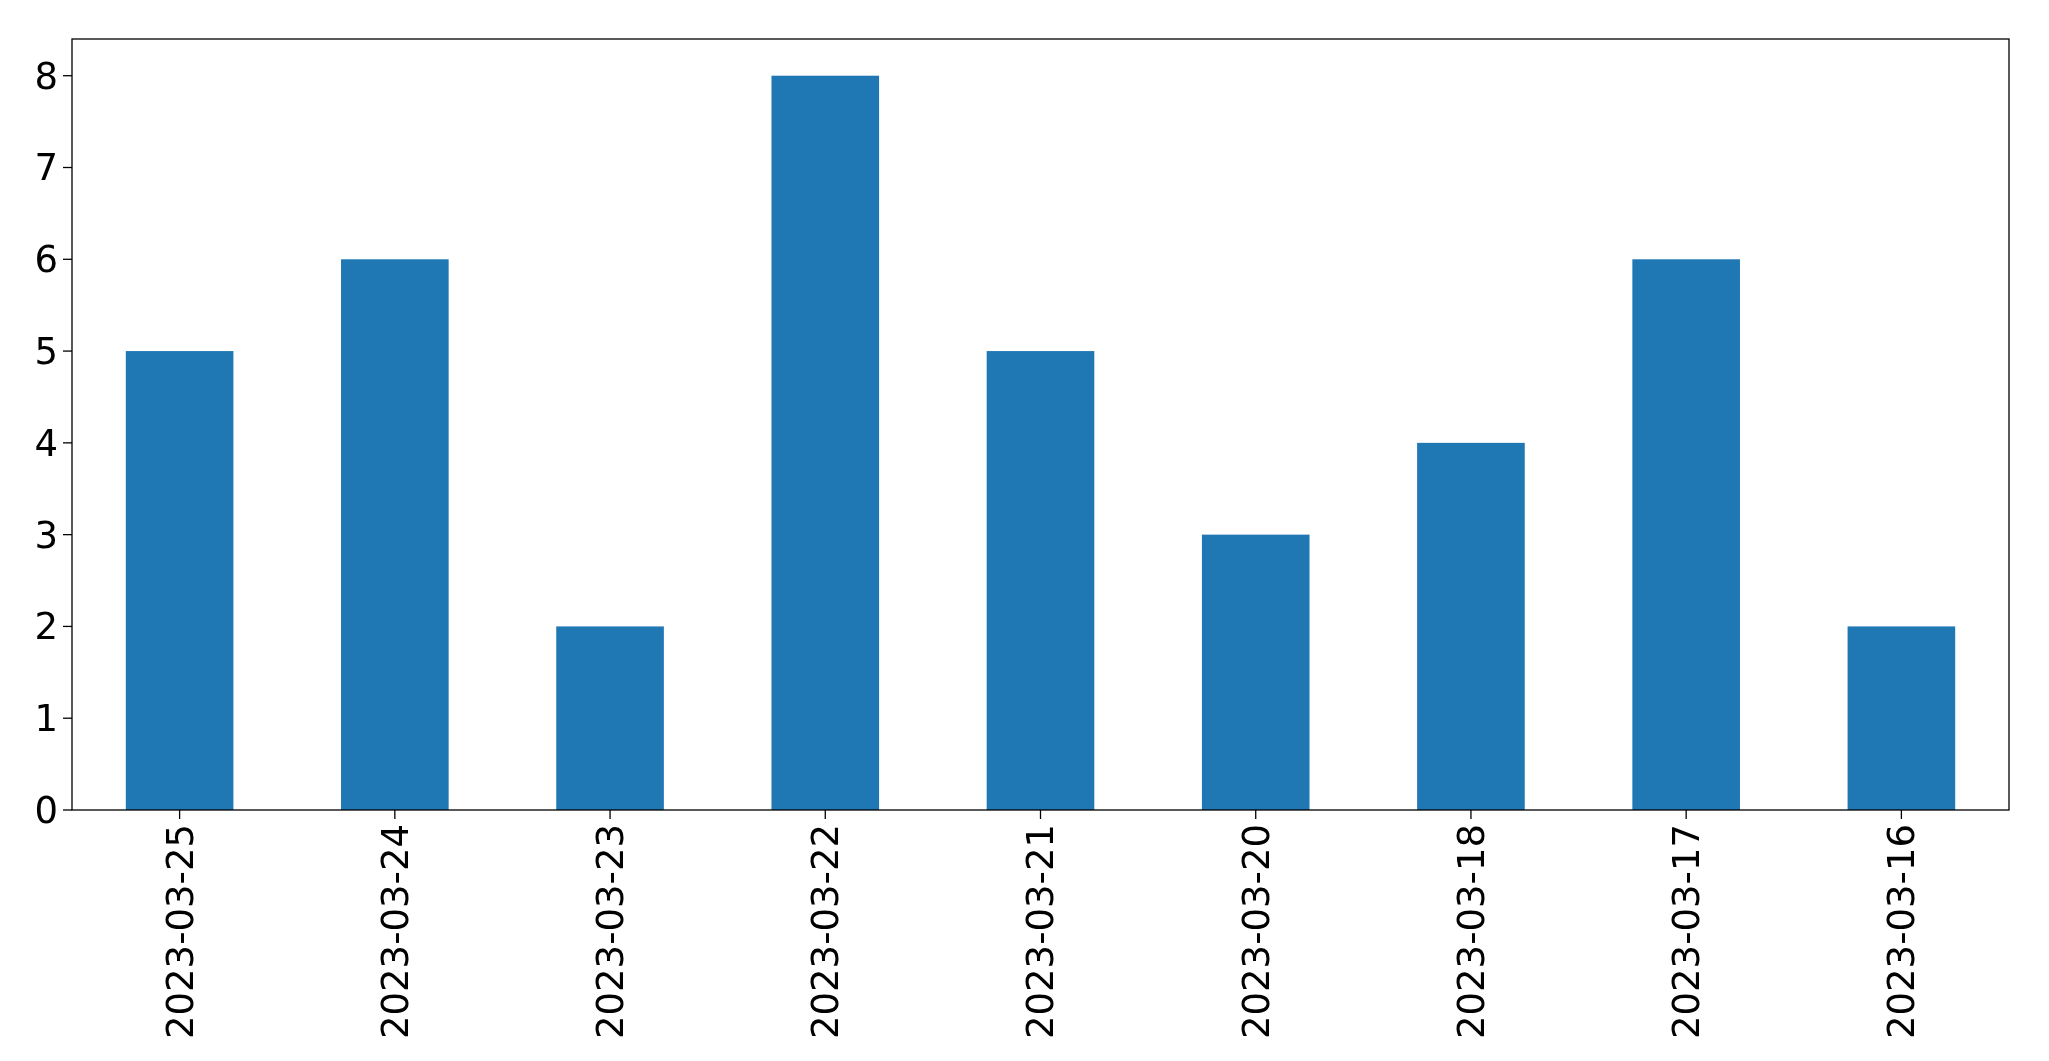  I want to click on y-tick-label: 0, so click(46, 810).